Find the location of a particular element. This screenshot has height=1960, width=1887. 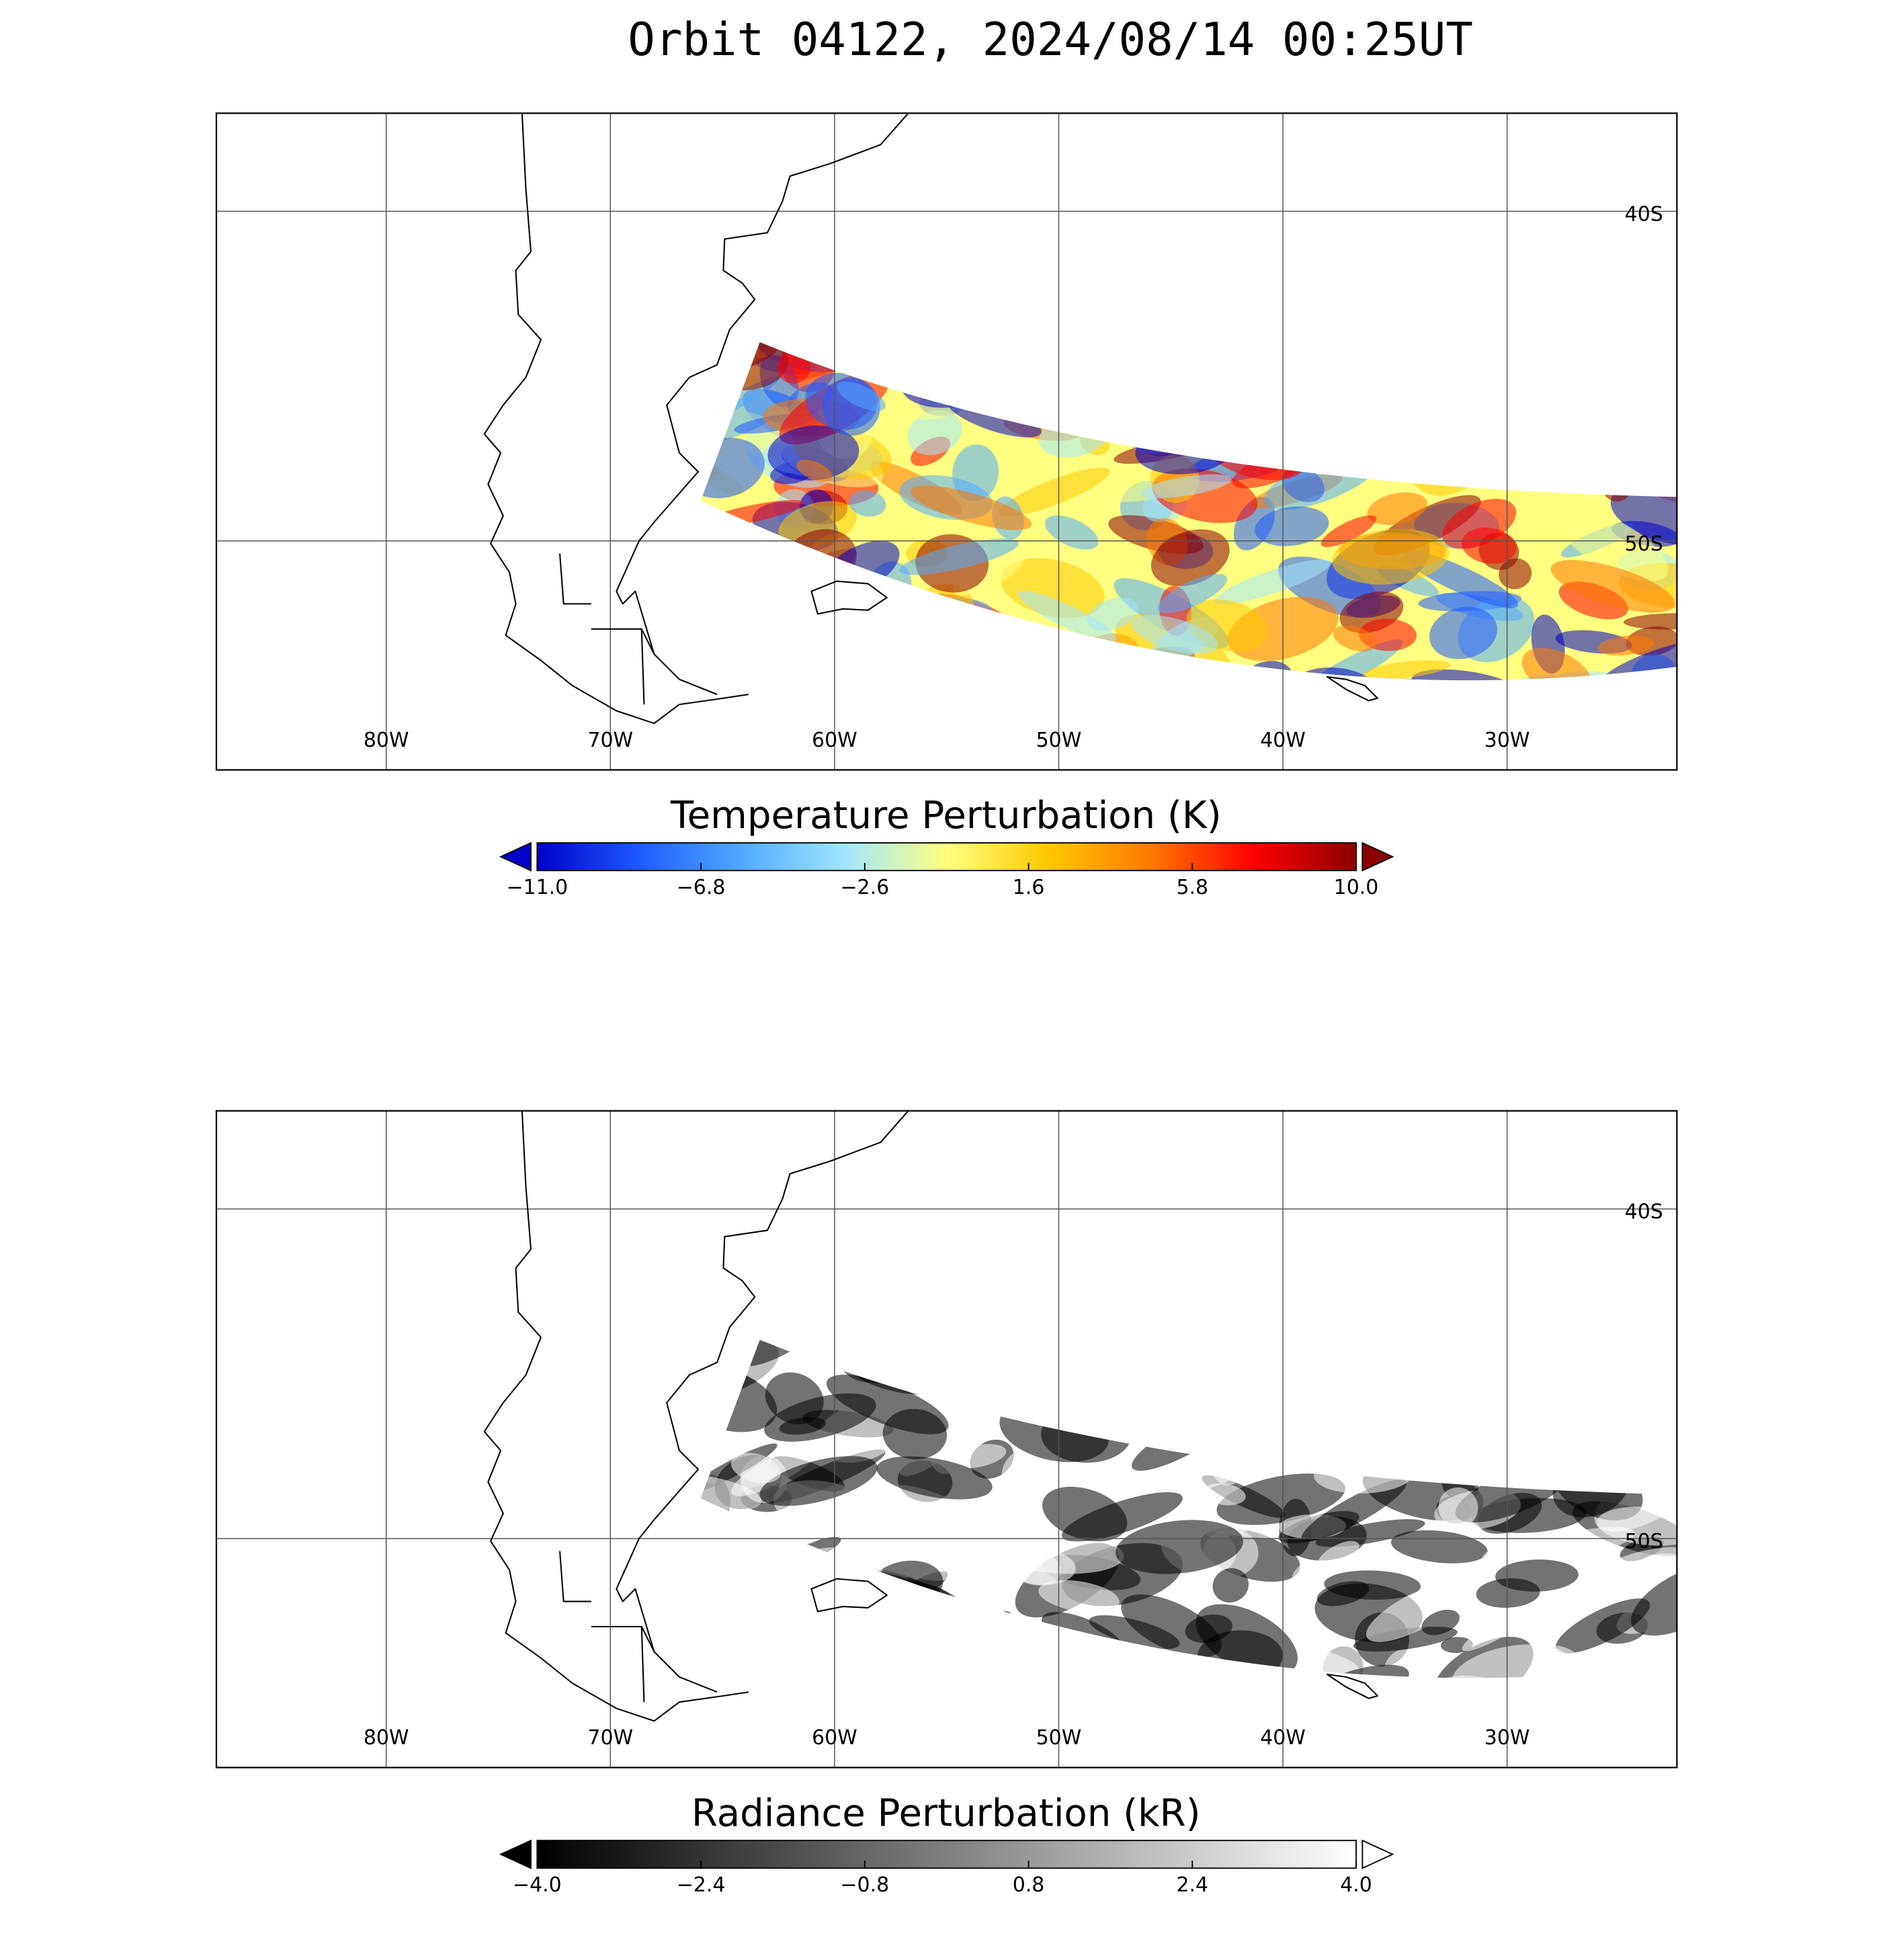

colorbar-tick-label: 4.0 is located at coordinates (1356, 1885).